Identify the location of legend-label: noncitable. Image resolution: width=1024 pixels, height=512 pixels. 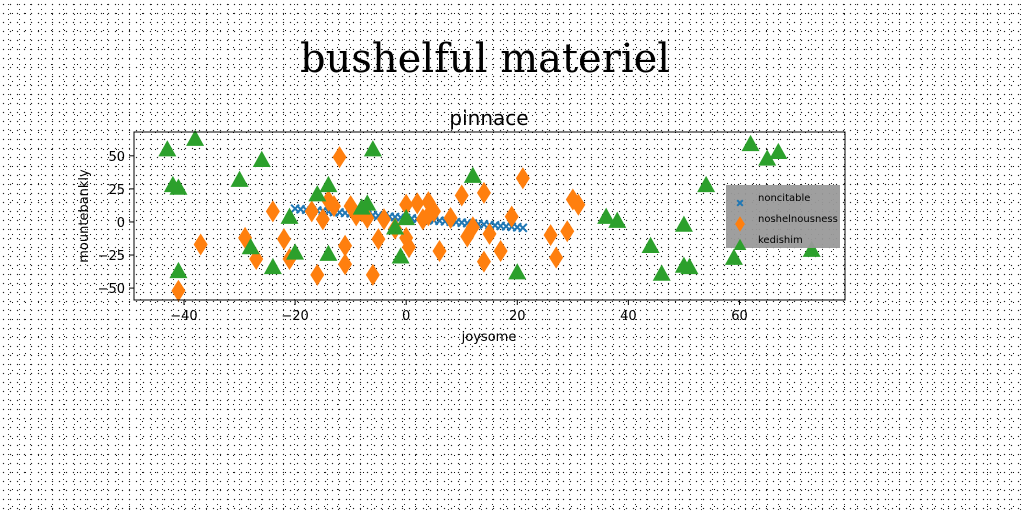
(784, 198).